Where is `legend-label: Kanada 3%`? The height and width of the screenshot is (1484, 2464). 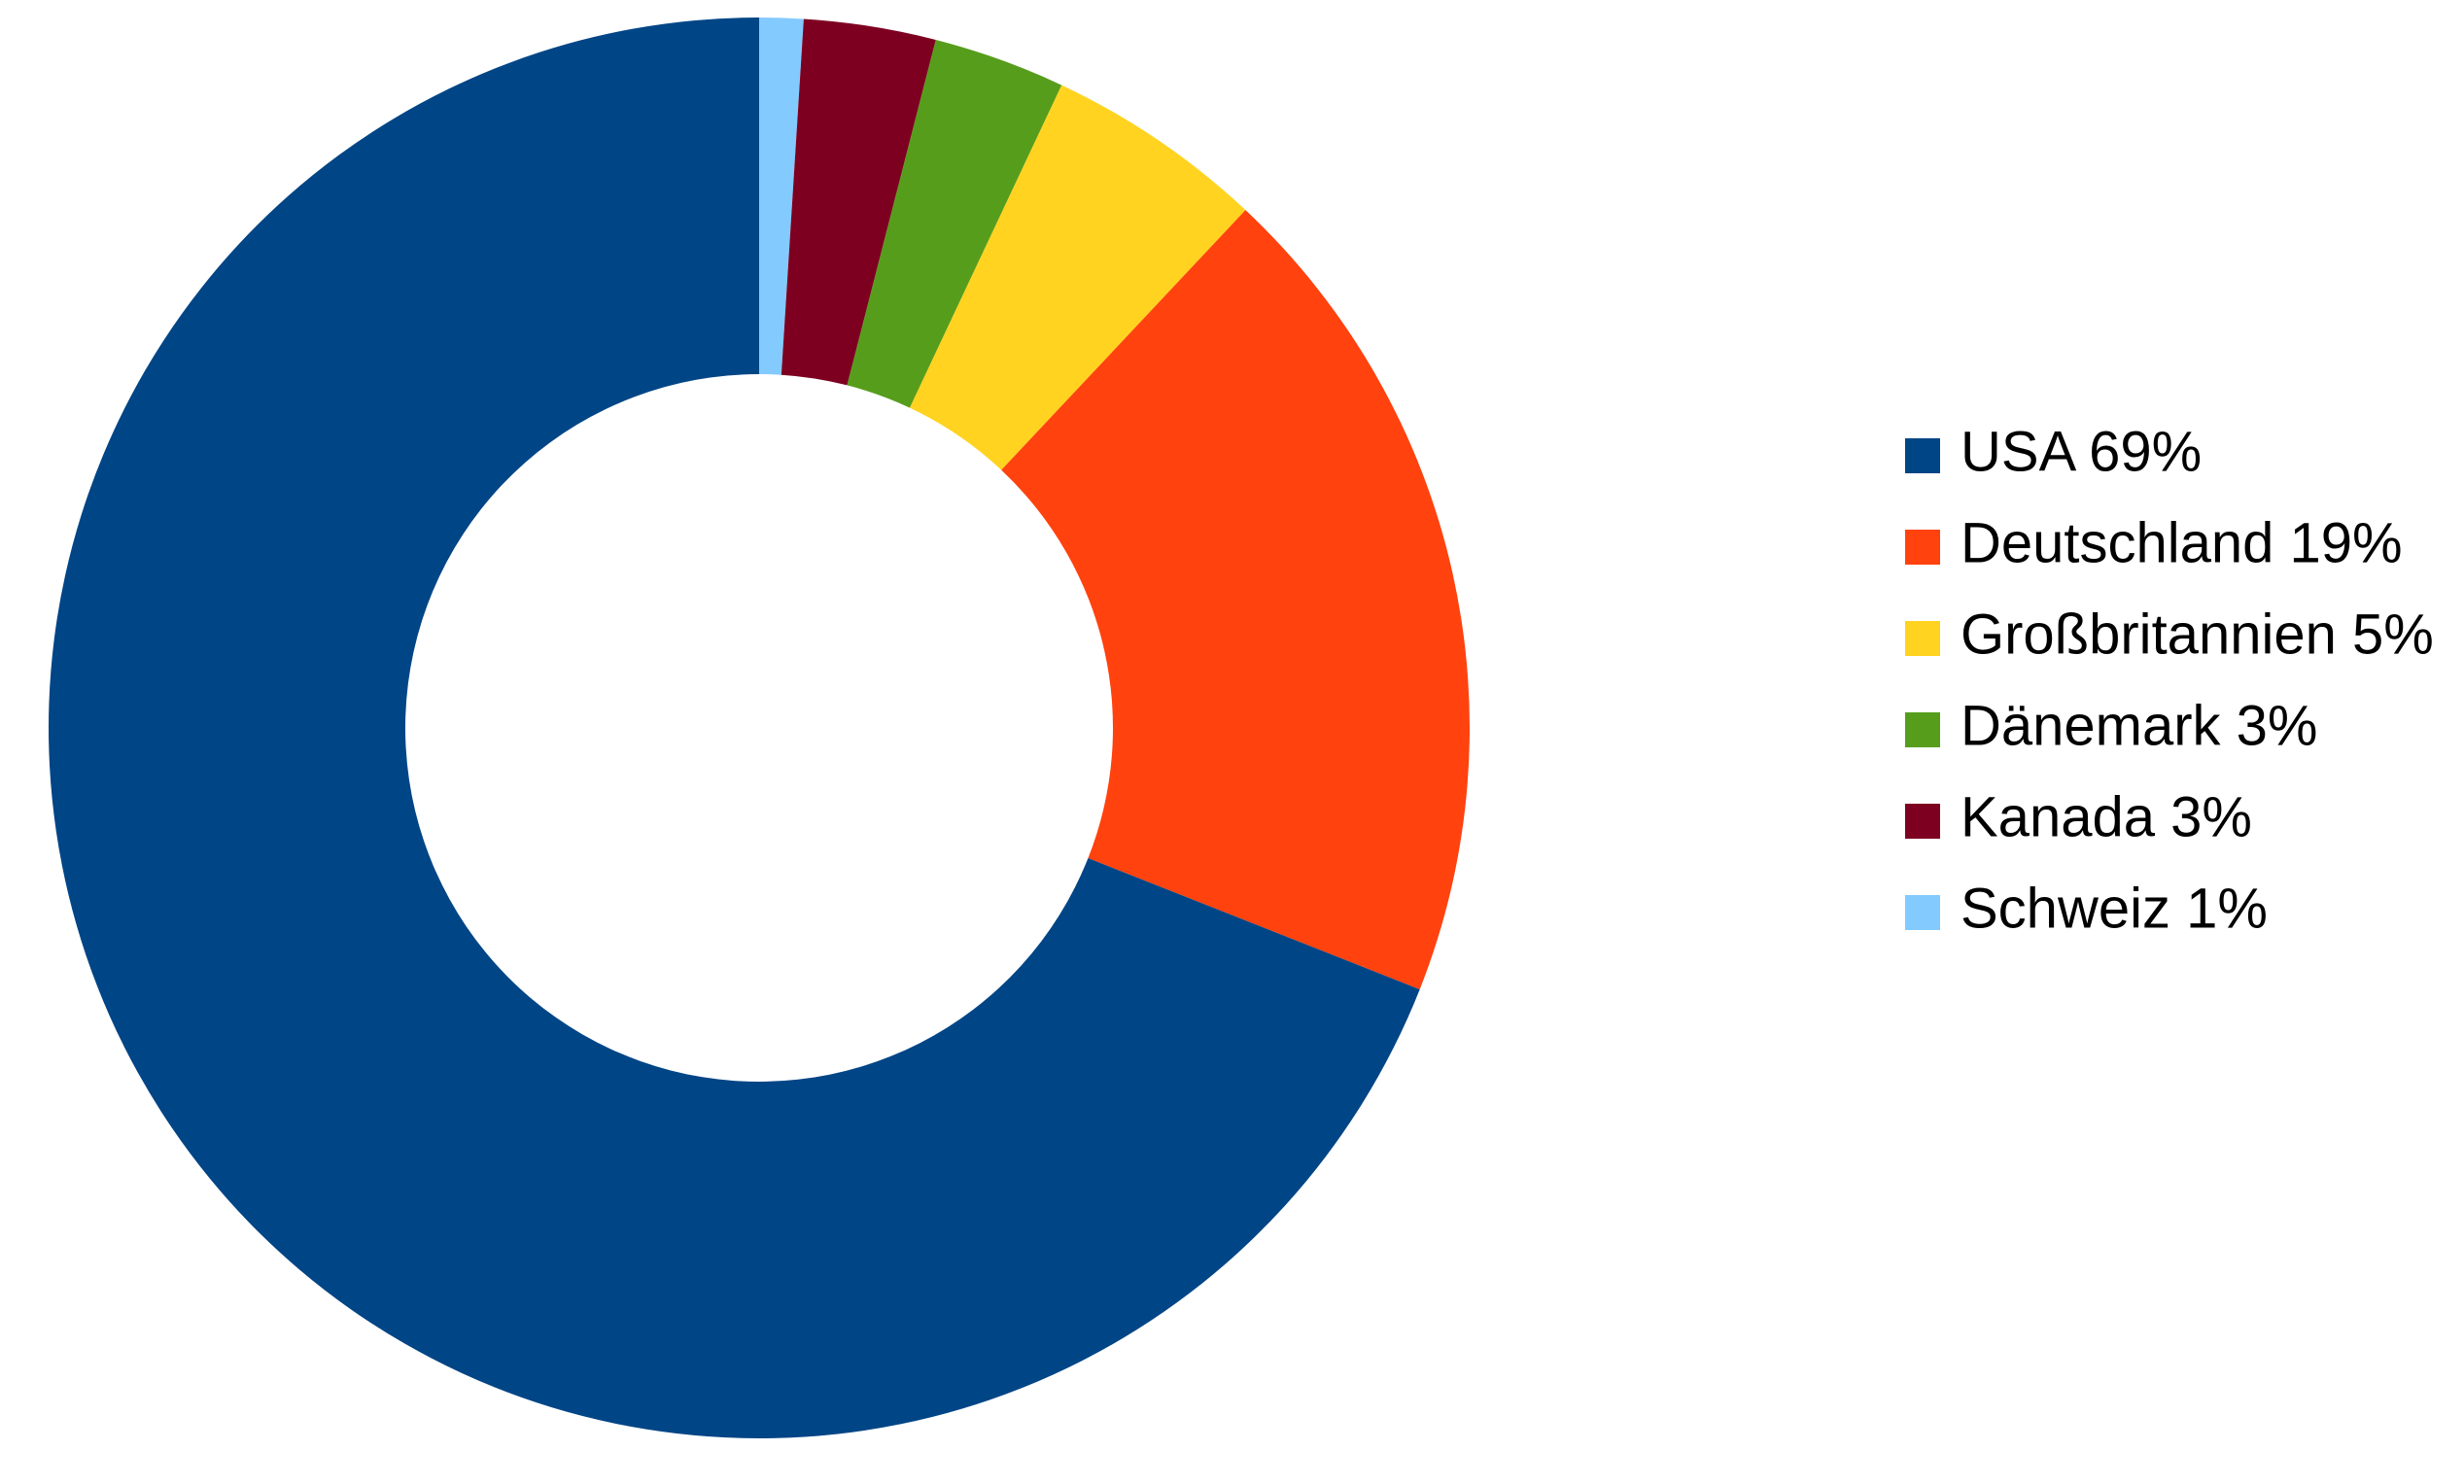 legend-label: Kanada 3% is located at coordinates (2106, 816).